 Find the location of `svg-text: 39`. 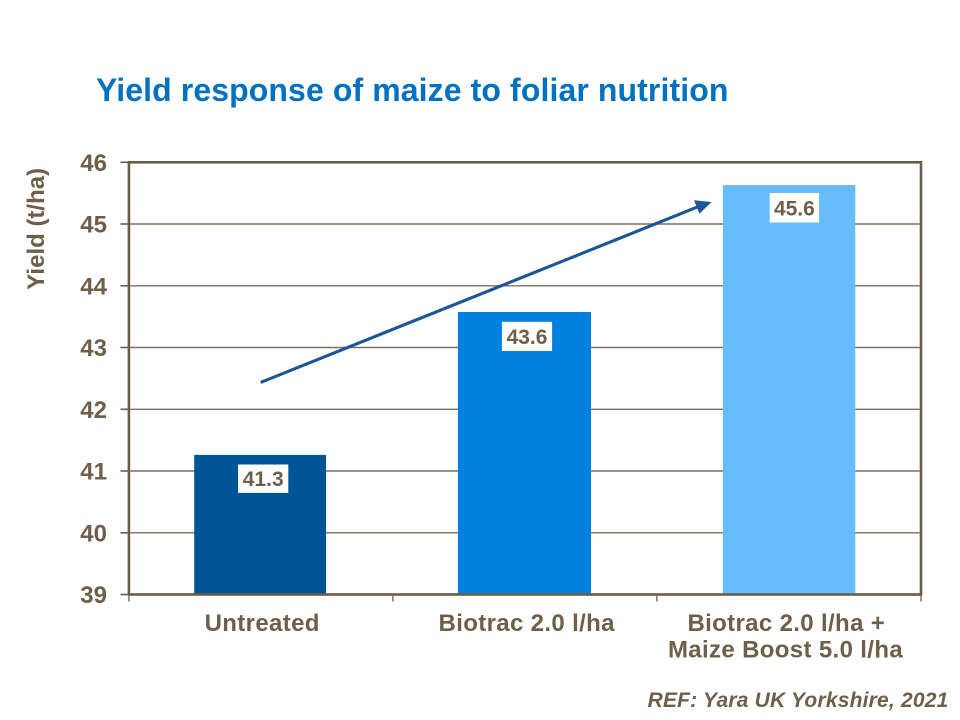

svg-text: 39 is located at coordinates (93, 595).